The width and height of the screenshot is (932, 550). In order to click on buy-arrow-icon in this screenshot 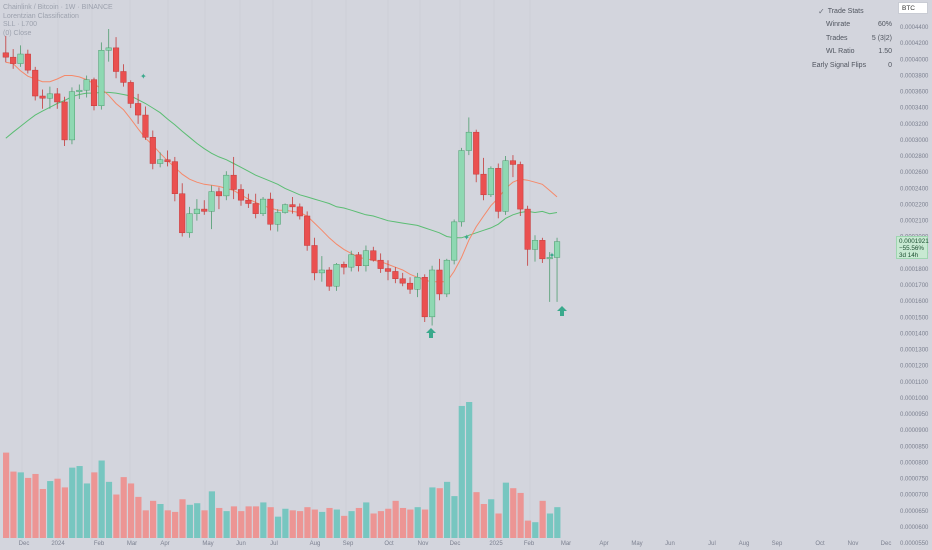, I will do `click(431, 333)`.